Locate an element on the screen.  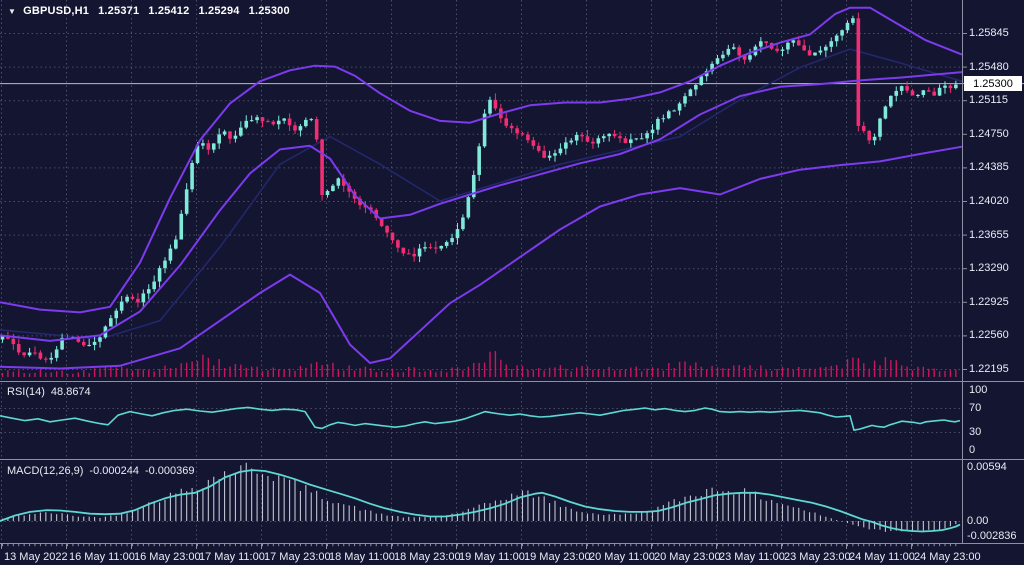
price-axis-label: 1.24020 is located at coordinates (989, 200).